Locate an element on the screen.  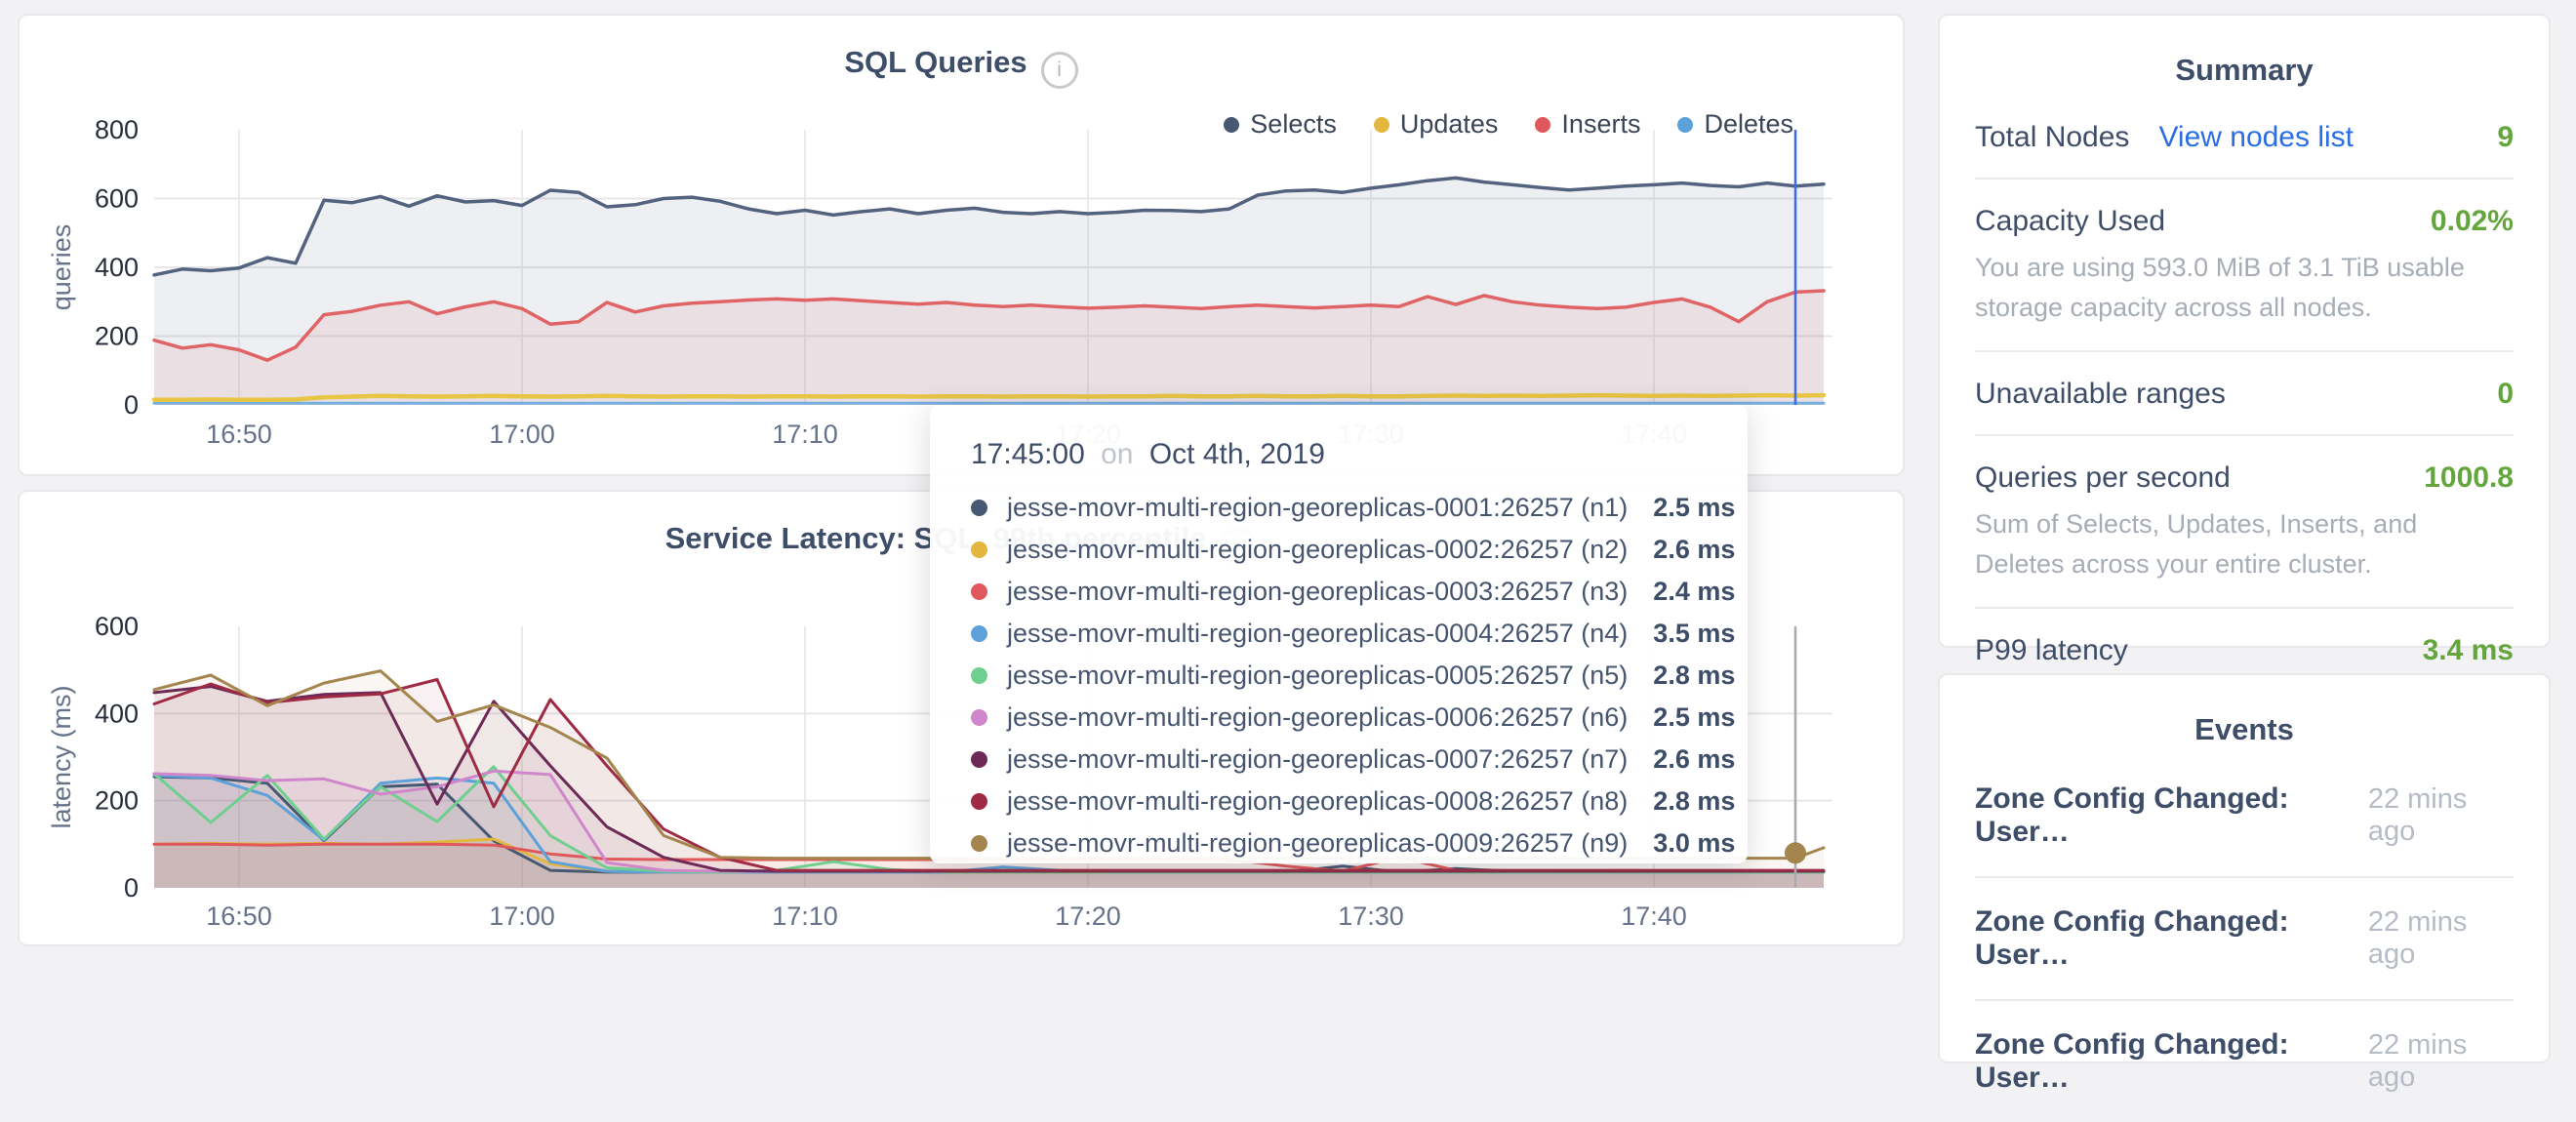
node-latency-value: 2.8 ms is located at coordinates (1694, 675).